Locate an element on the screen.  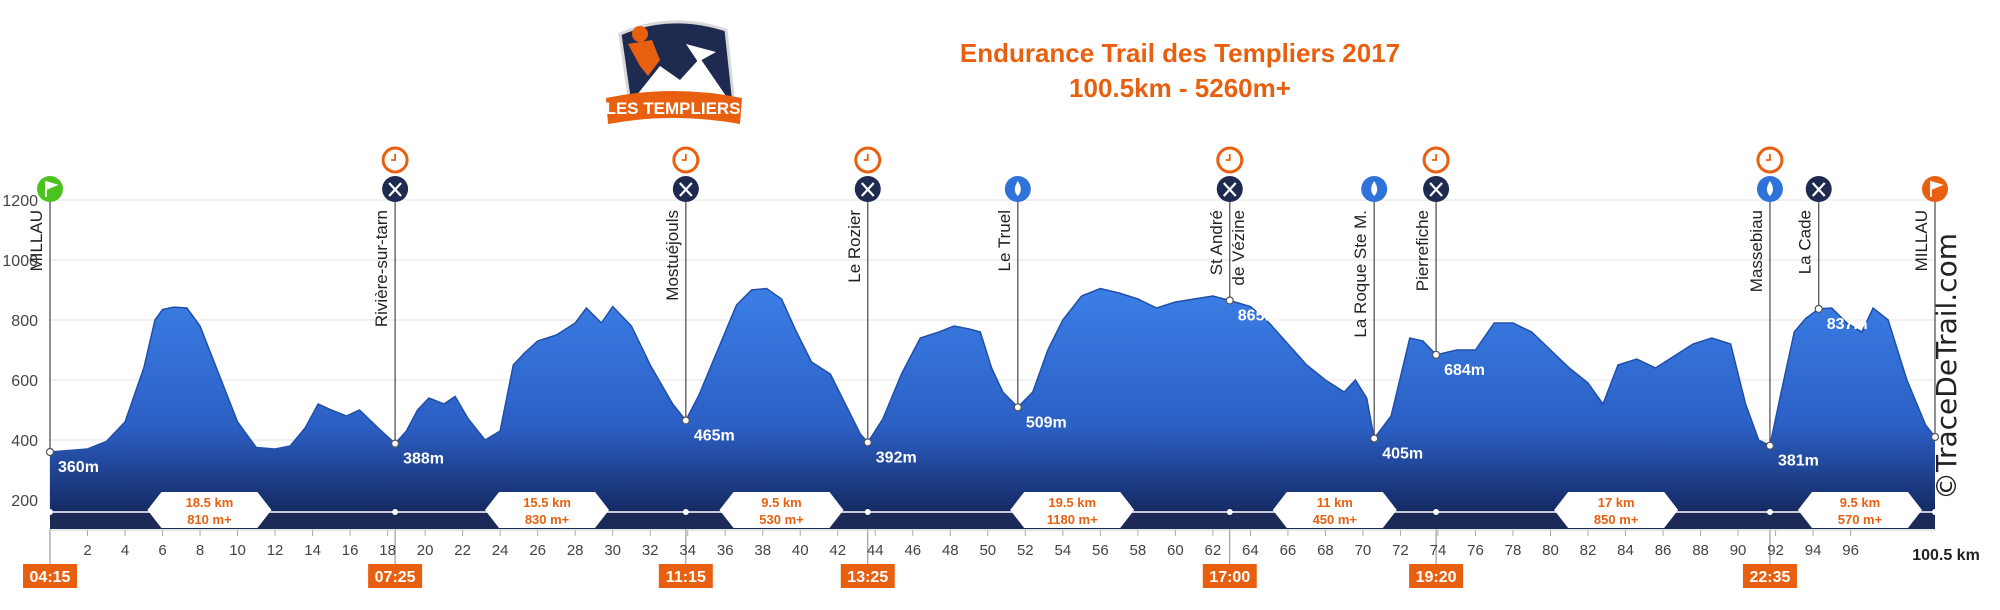
waypoint: Le Rozier 13:25 is located at coordinates (867, 367).